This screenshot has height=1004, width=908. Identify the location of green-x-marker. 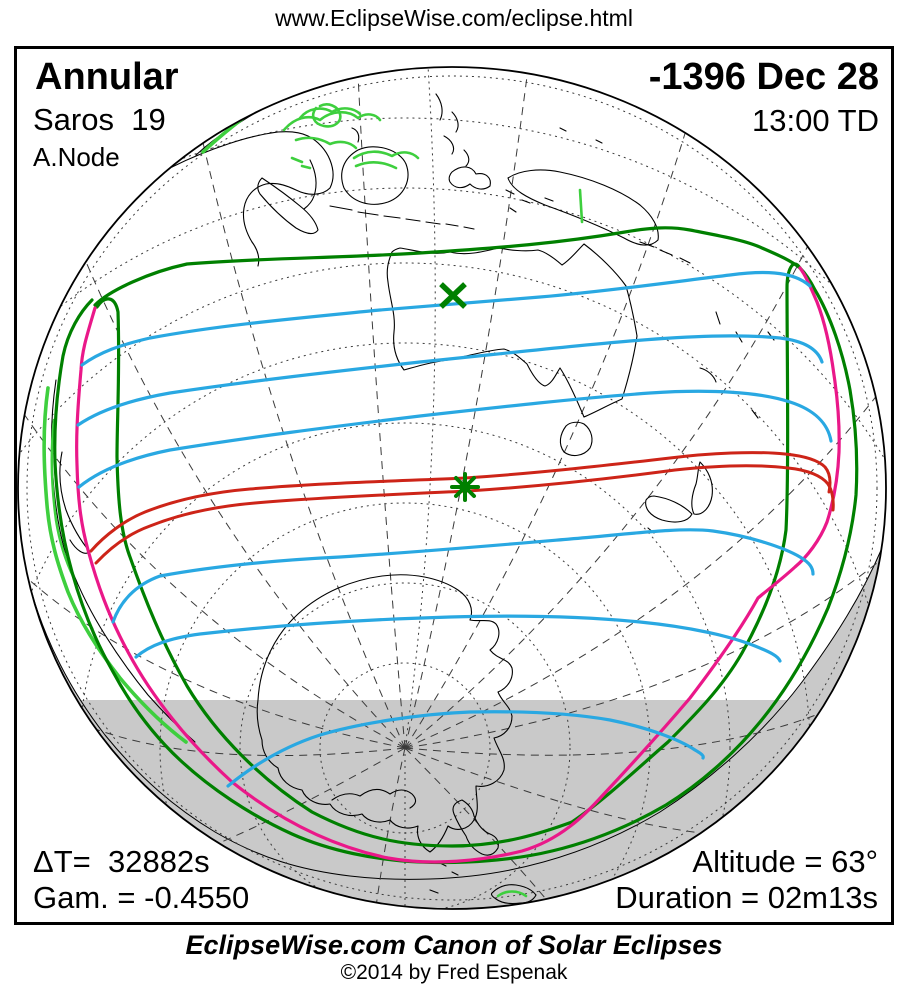
(453, 295).